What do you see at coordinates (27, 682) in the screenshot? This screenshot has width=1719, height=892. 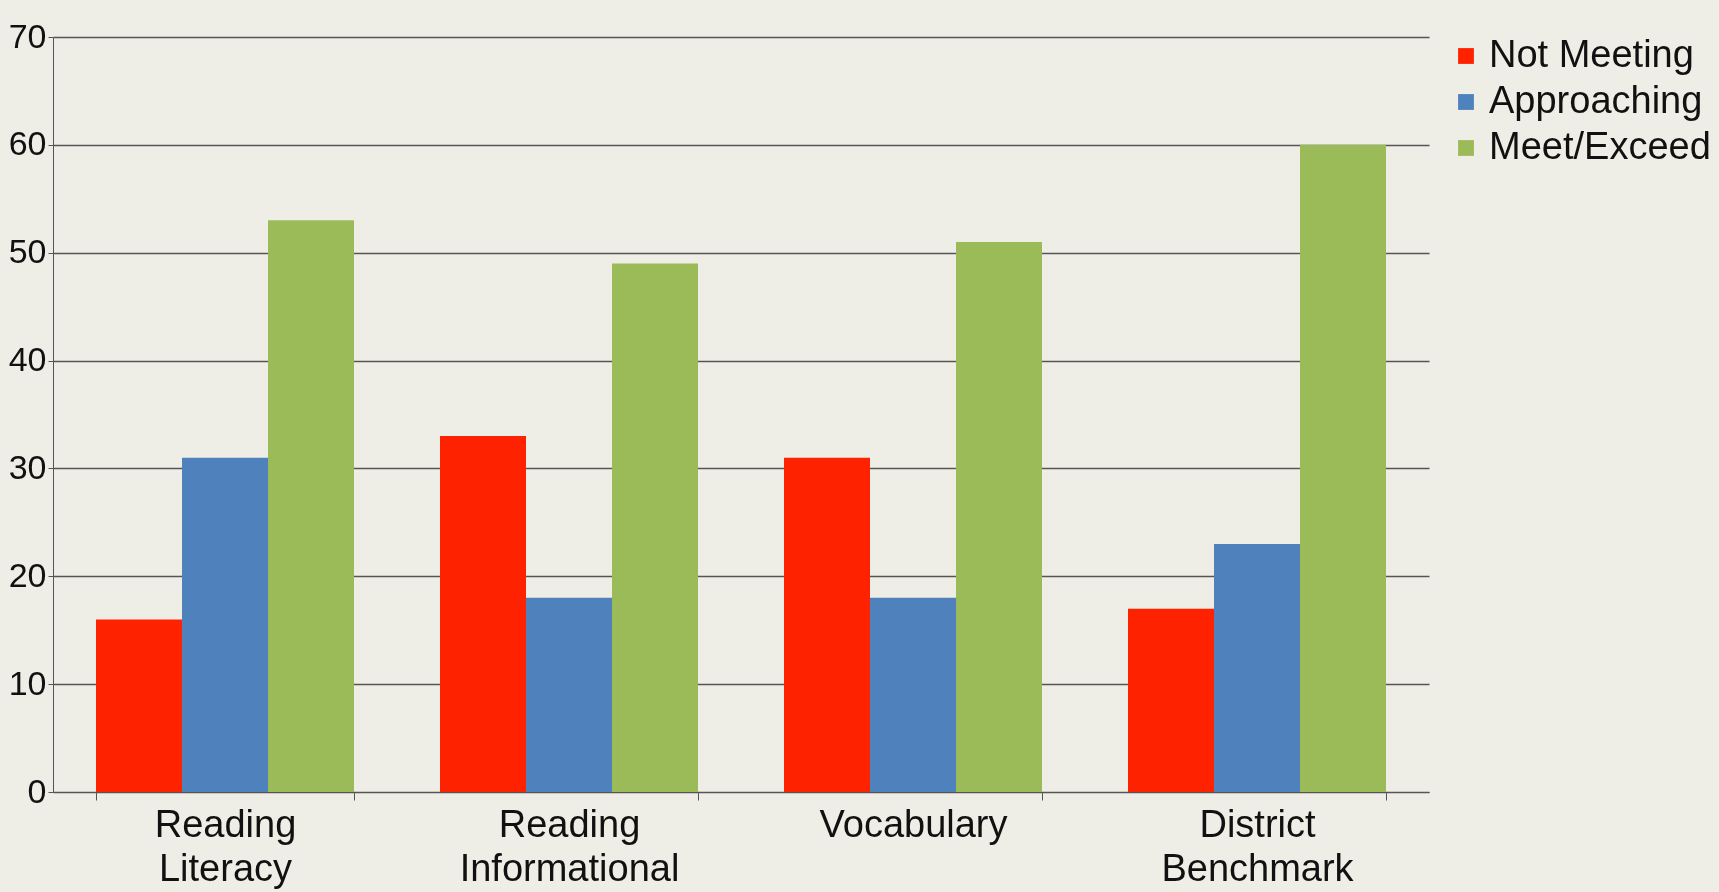 I see `y-tick-label: 10` at bounding box center [27, 682].